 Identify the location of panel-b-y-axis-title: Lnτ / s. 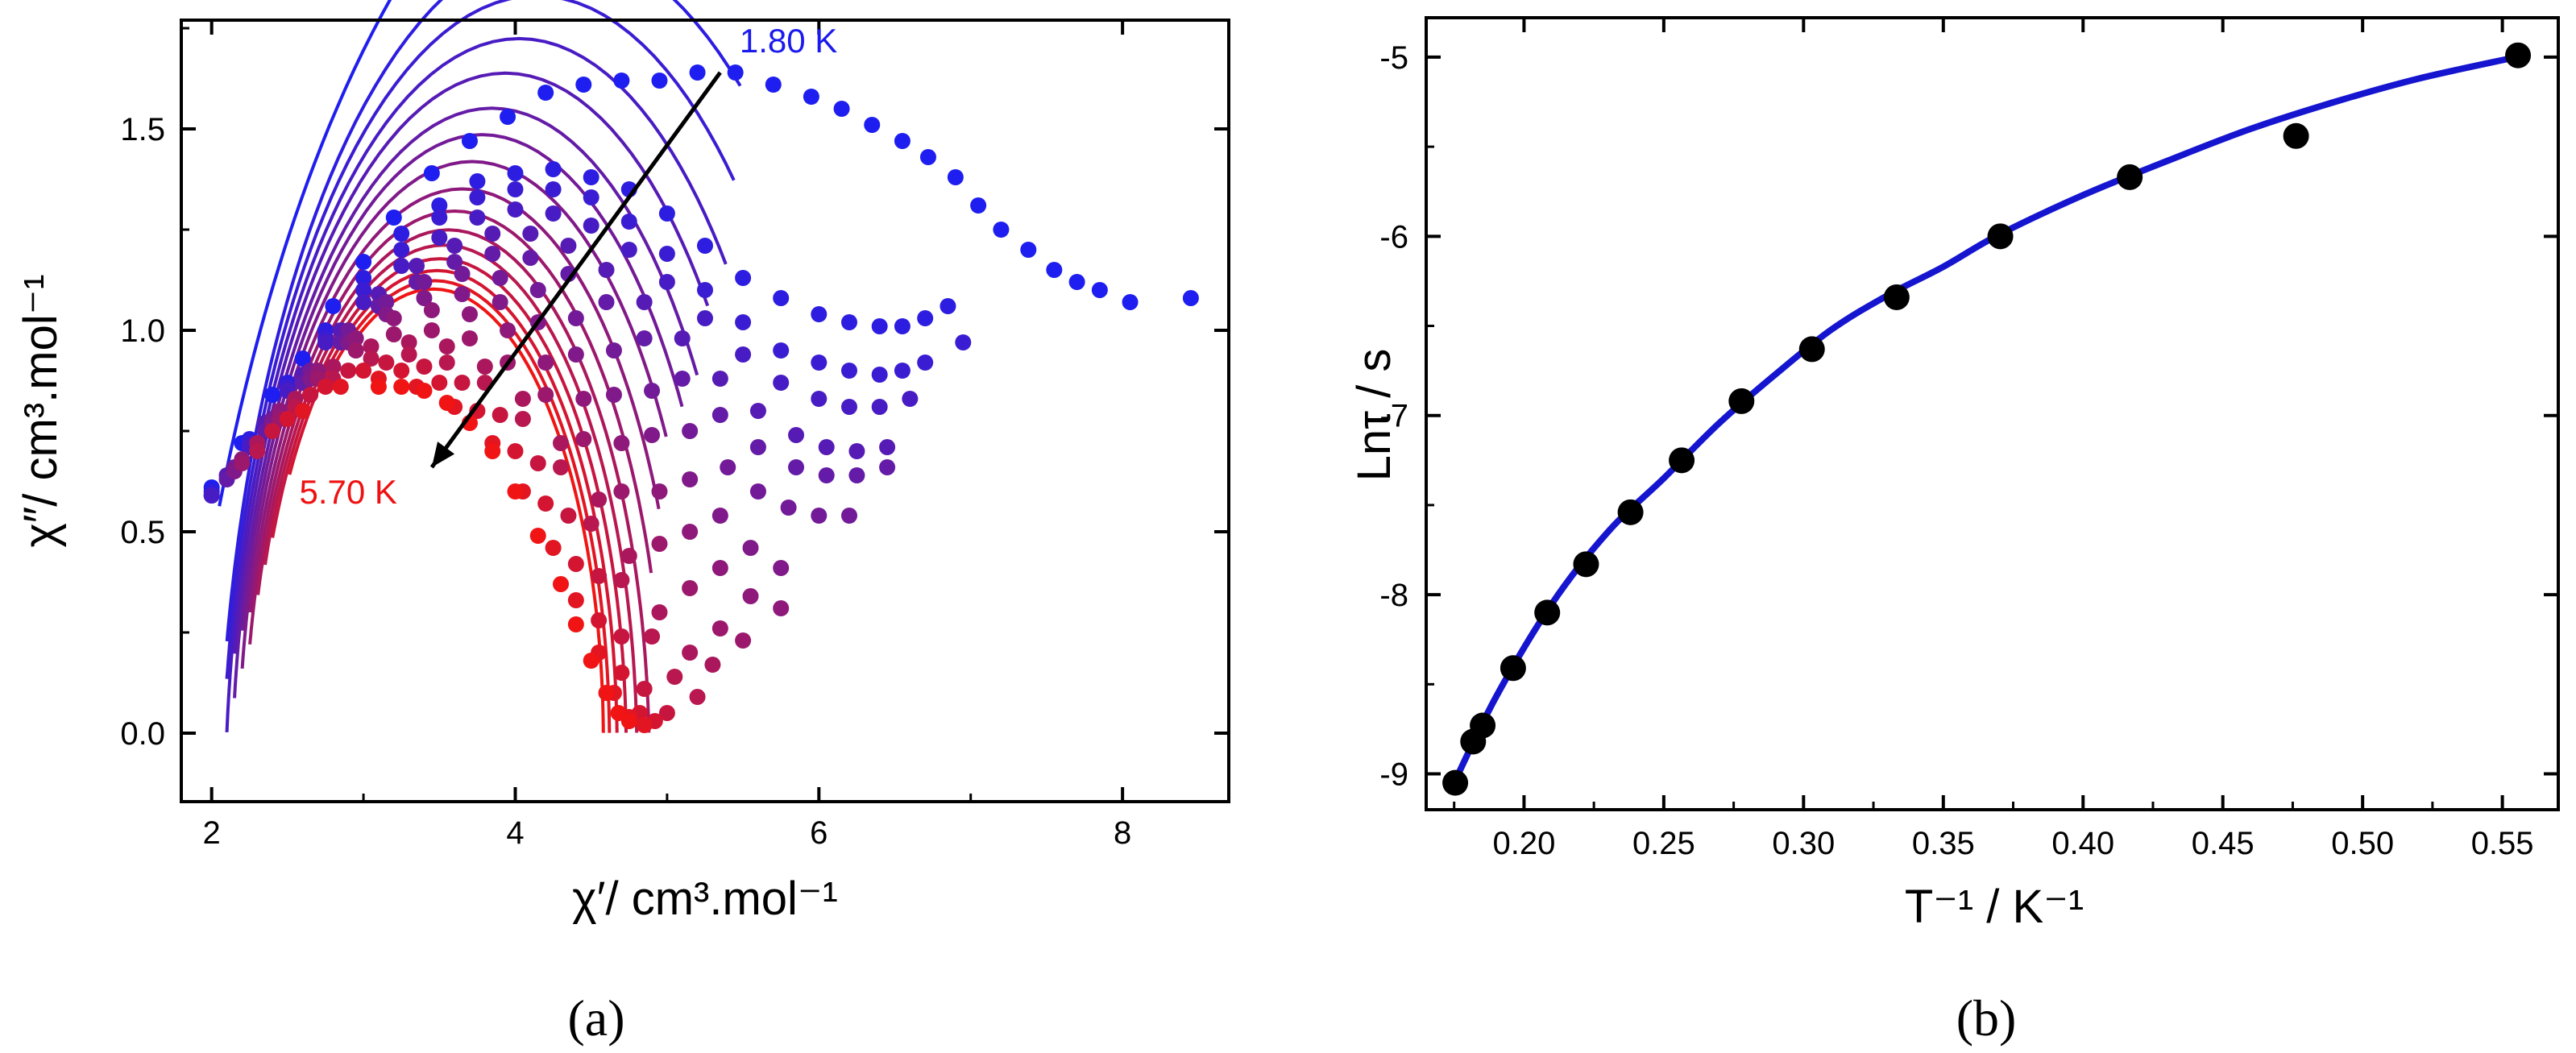
(1374, 416).